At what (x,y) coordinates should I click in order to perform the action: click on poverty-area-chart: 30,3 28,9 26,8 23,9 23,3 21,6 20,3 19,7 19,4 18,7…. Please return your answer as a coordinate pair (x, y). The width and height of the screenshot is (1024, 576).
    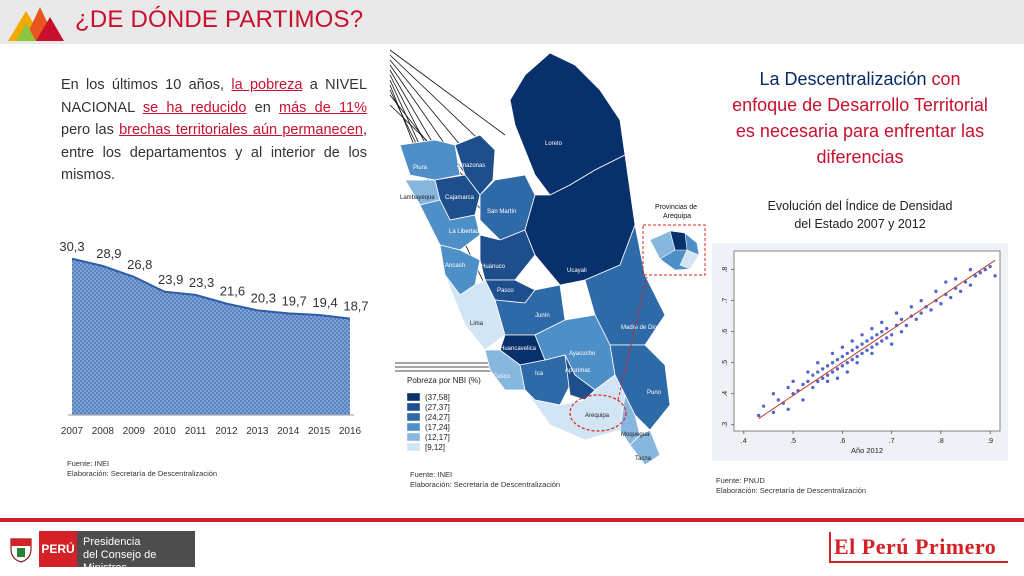
    Looking at the image, I should click on (213, 338).